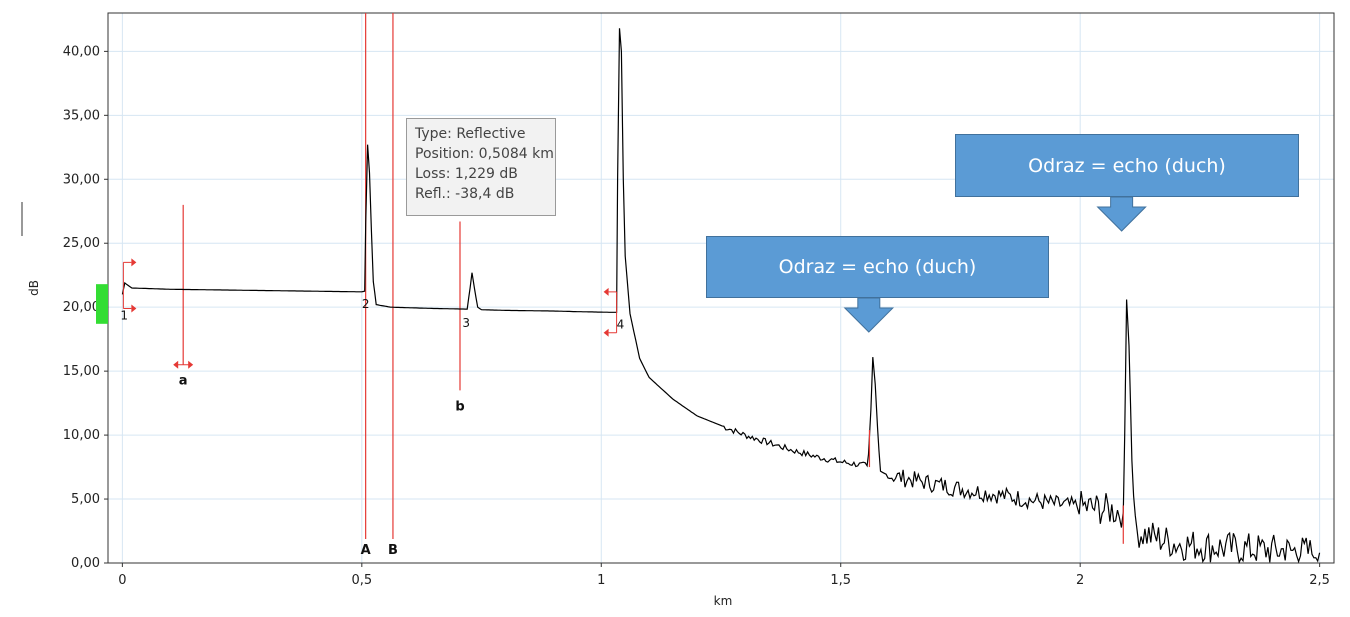 The height and width of the screenshot is (617, 1350). What do you see at coordinates (34, 288) in the screenshot?
I see `y-axis-title: dB` at bounding box center [34, 288].